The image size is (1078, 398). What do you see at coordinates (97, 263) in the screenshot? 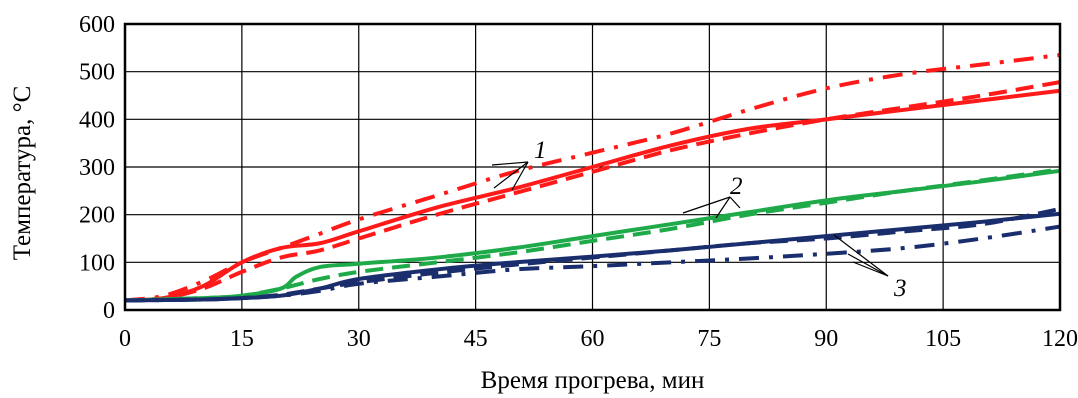
I see `y-tick-label: 100` at bounding box center [97, 263].